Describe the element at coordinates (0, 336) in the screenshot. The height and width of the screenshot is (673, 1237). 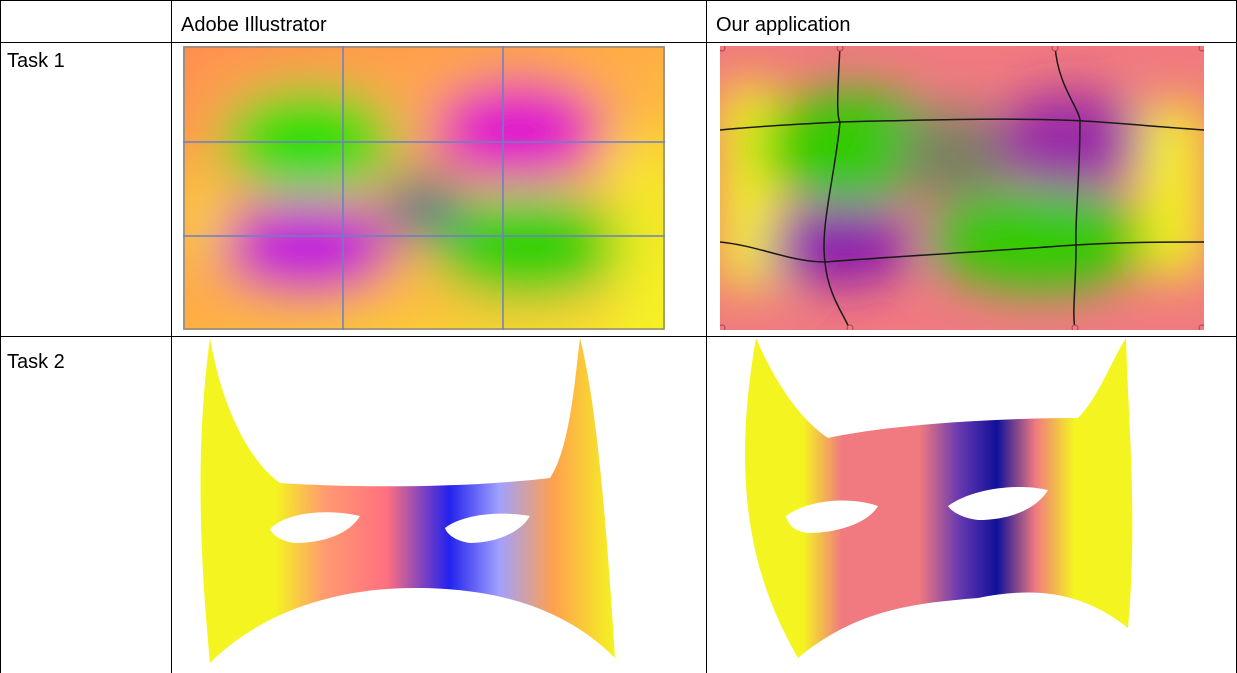
I see `table-border-left` at that location.